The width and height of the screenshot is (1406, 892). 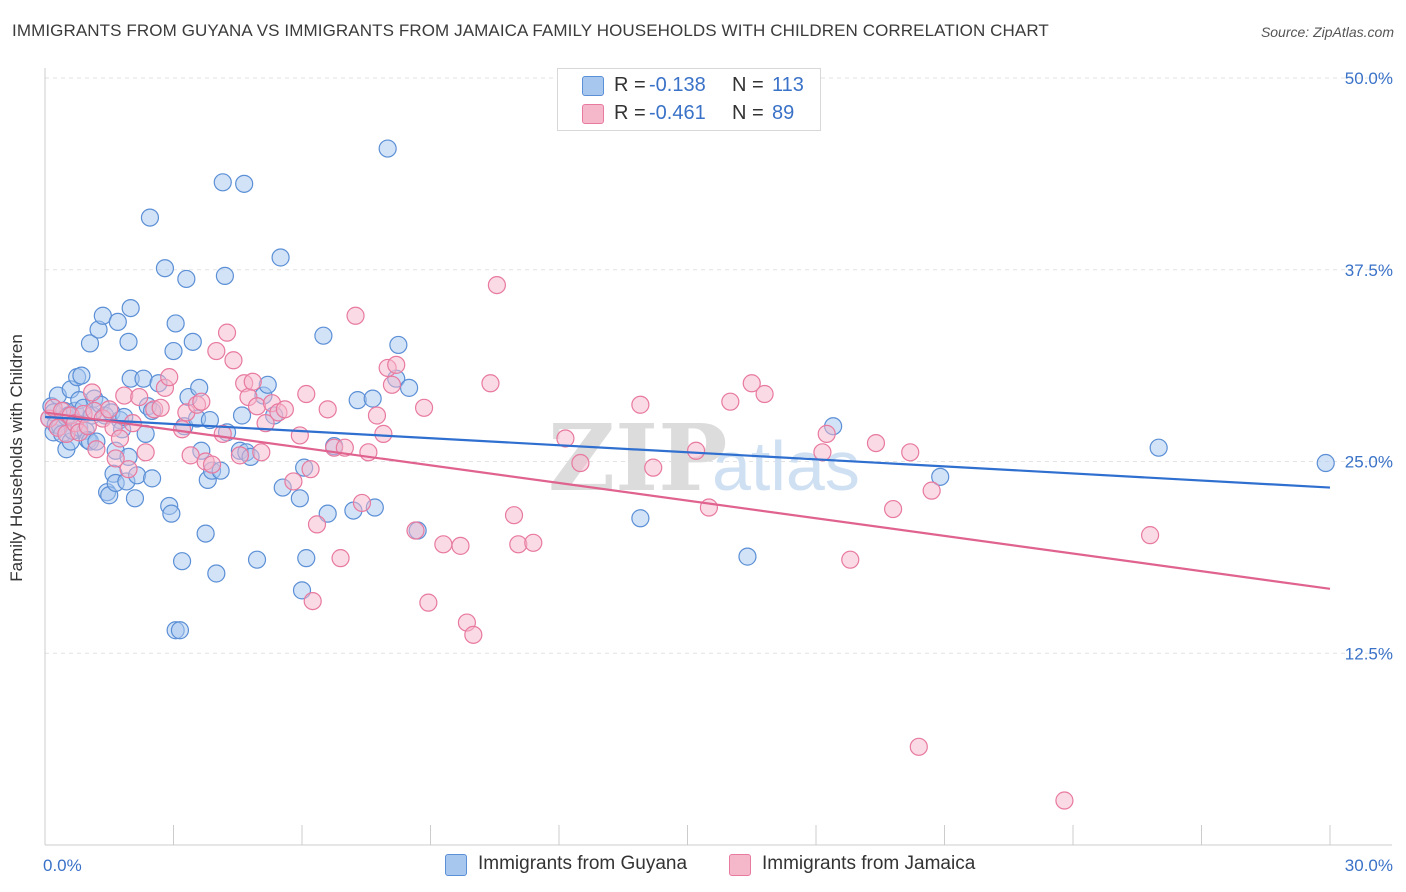 I want to click on n-label: N =, so click(x=748, y=85).